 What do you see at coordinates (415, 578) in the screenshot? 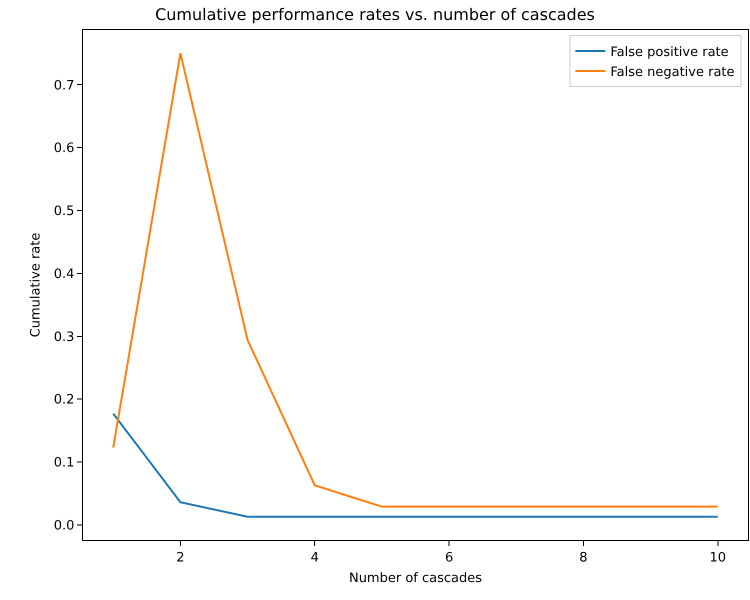
I see `x-axis-title: Number of cascades` at bounding box center [415, 578].